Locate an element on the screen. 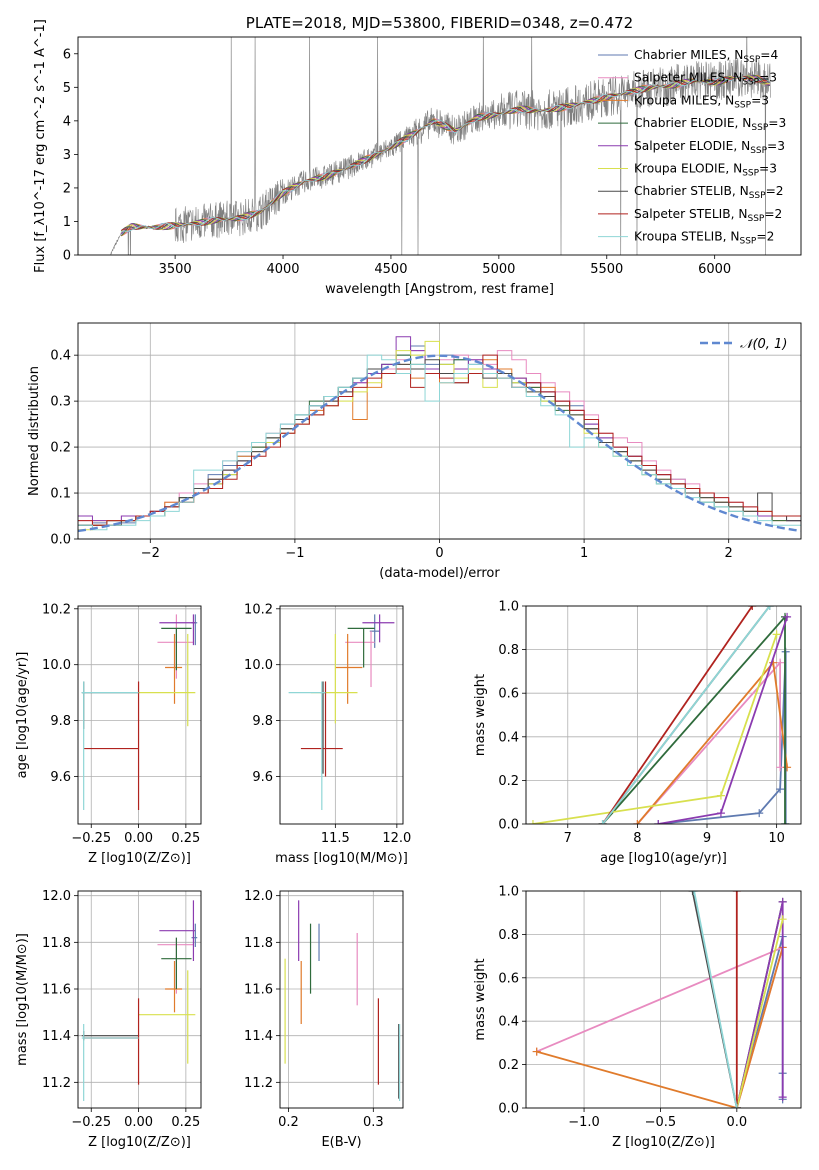 The image size is (819, 1170). x-tick-label: 0.25 is located at coordinates (185, 838).